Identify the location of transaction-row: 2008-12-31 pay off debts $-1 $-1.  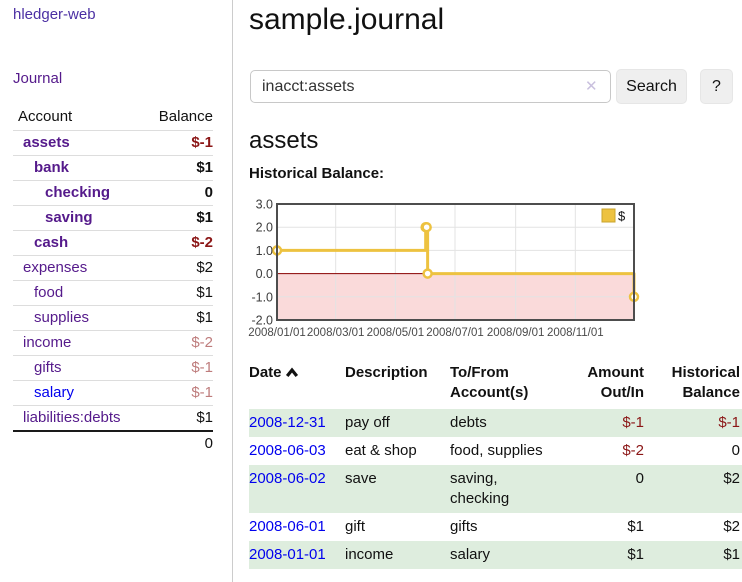
(495, 423).